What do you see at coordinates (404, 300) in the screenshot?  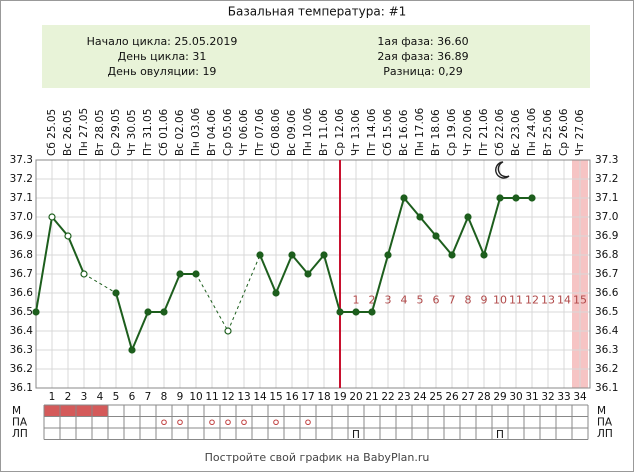 I see `phase2-day: 4` at bounding box center [404, 300].